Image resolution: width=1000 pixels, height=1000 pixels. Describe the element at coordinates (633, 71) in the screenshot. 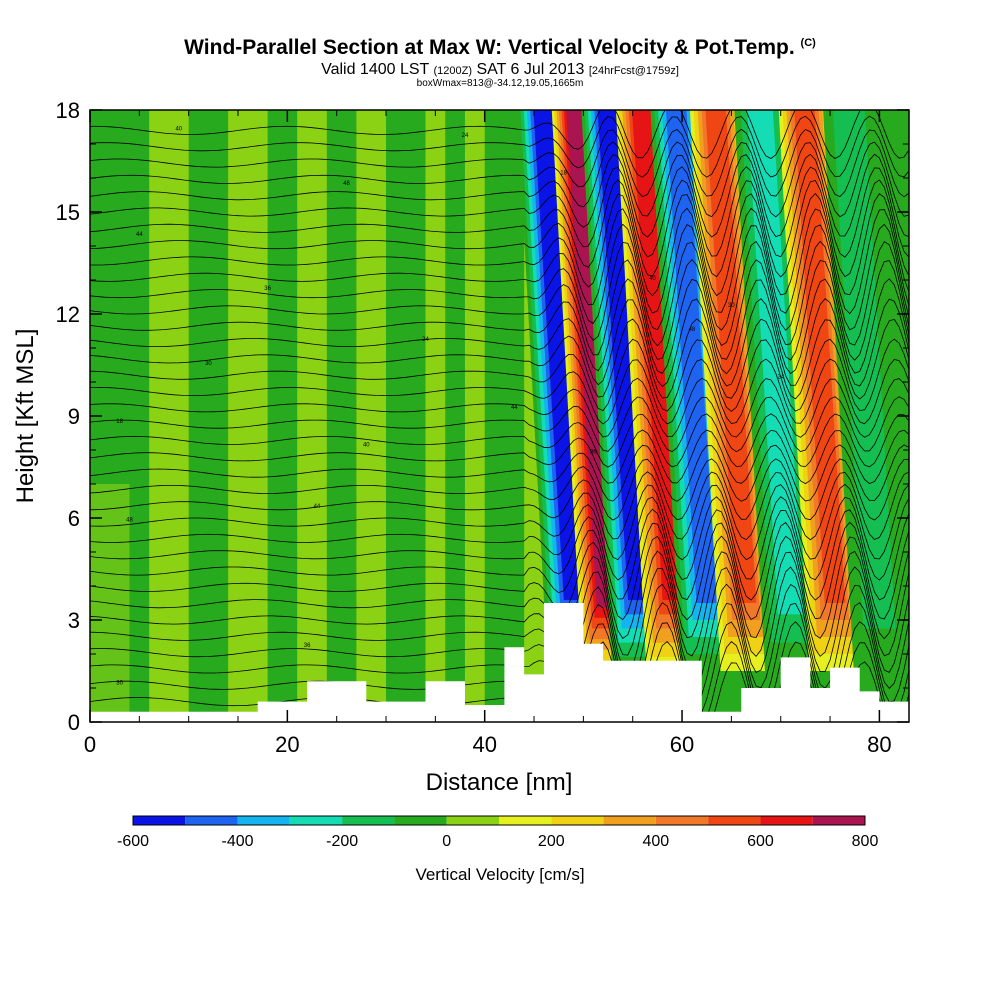

I see `forecast-info: [24hrFcst@1759z]` at that location.